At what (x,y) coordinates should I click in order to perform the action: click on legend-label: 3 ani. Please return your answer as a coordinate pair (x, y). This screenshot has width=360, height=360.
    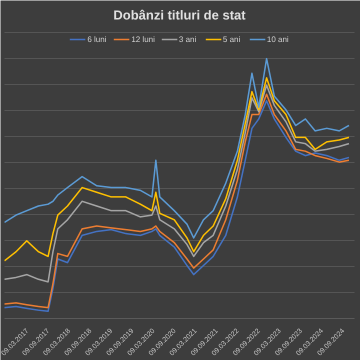
    Looking at the image, I should click on (188, 39).